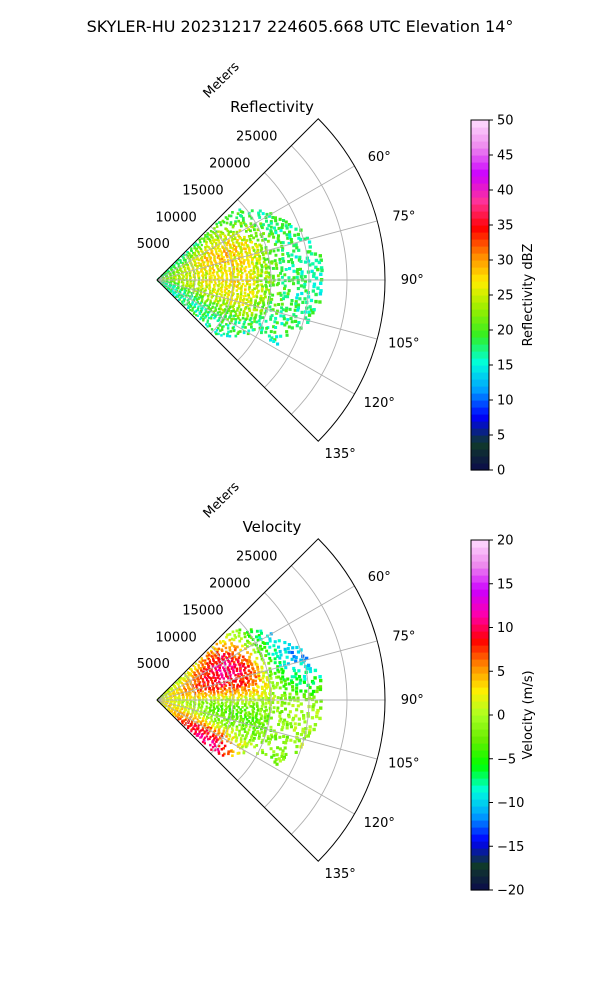 Image resolution: width=600 pixels, height=1000 pixels. I want to click on range-grid-arc, so click(254, 280).